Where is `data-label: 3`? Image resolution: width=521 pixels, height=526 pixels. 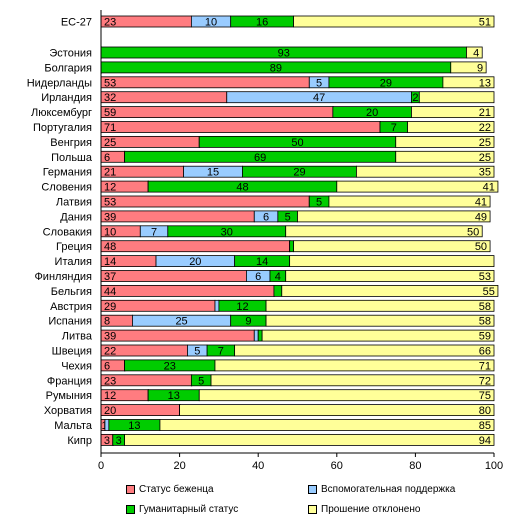 data-label: 3 is located at coordinates (119, 441).